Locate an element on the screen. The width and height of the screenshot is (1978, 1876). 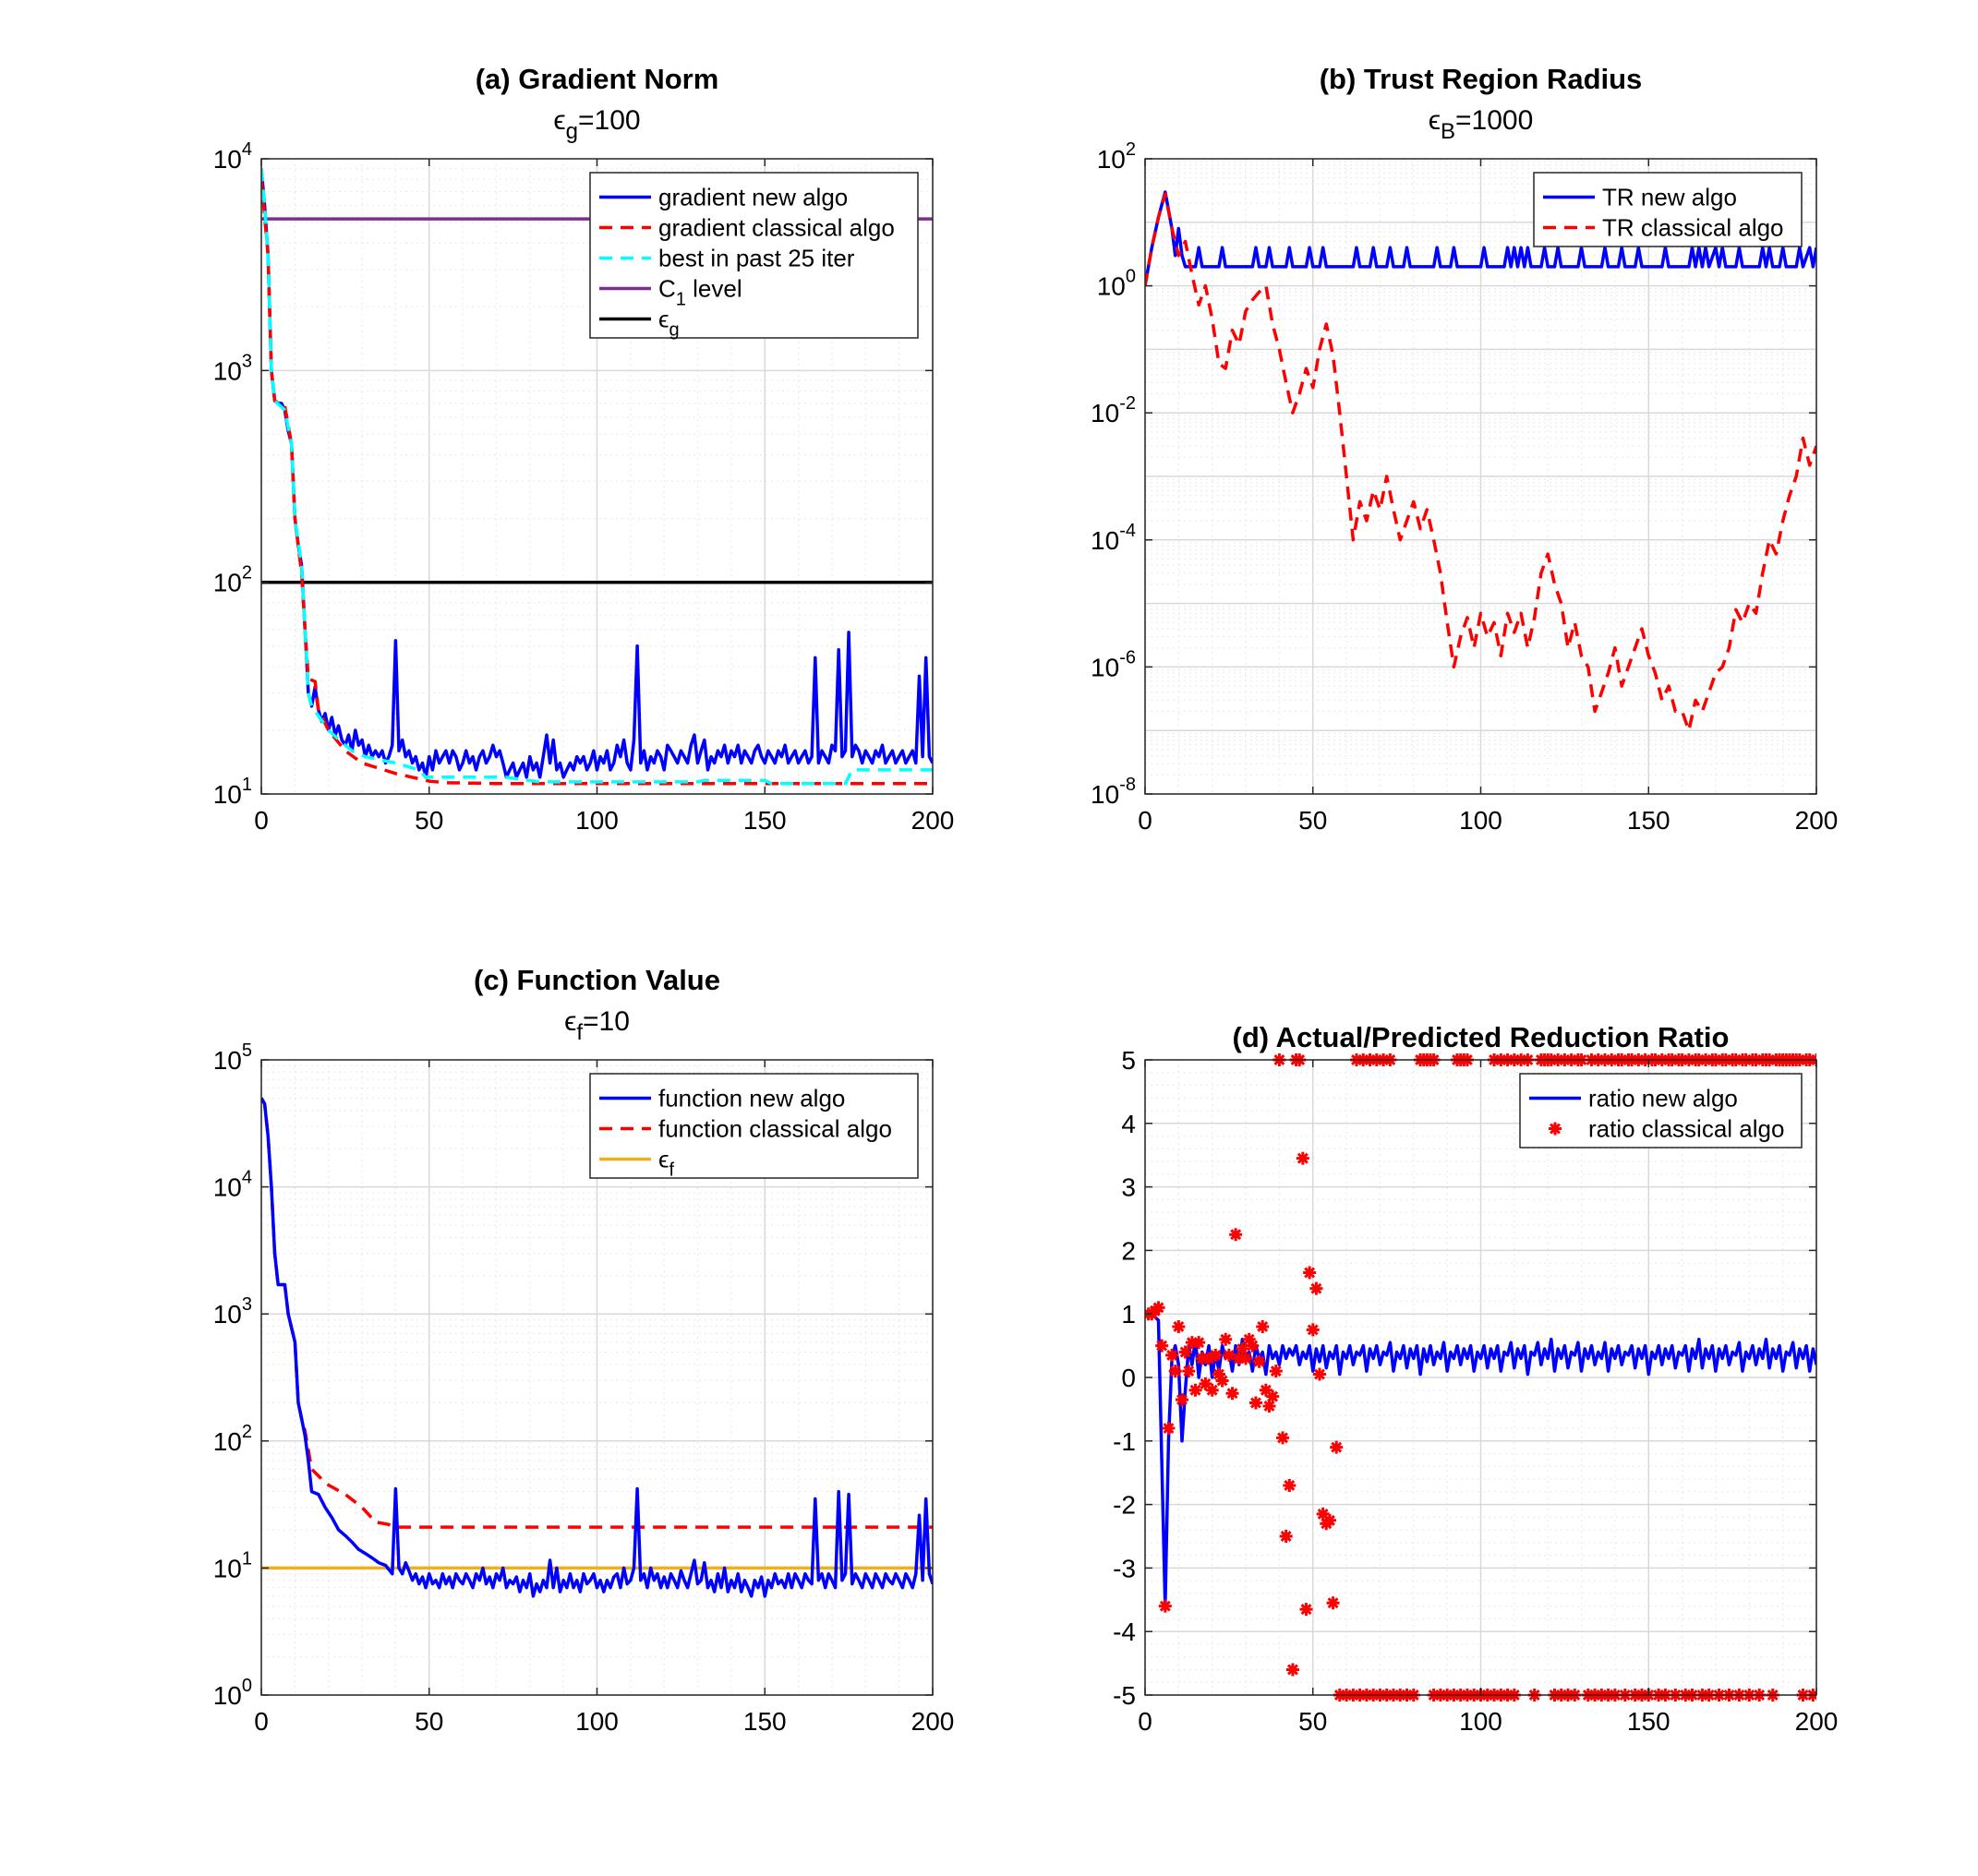
y-tick-label: 3 is located at coordinates (1129, 1187).